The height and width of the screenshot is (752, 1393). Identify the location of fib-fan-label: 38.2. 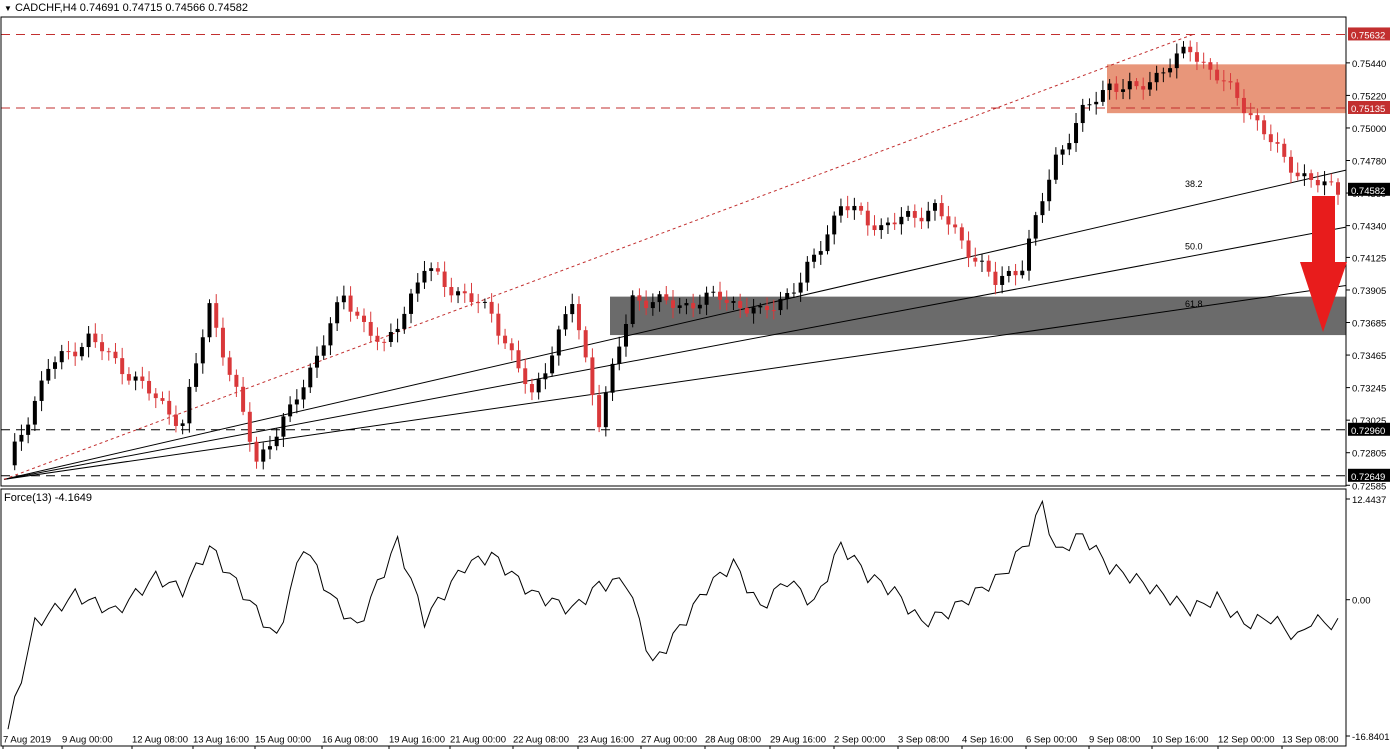
(1194, 184).